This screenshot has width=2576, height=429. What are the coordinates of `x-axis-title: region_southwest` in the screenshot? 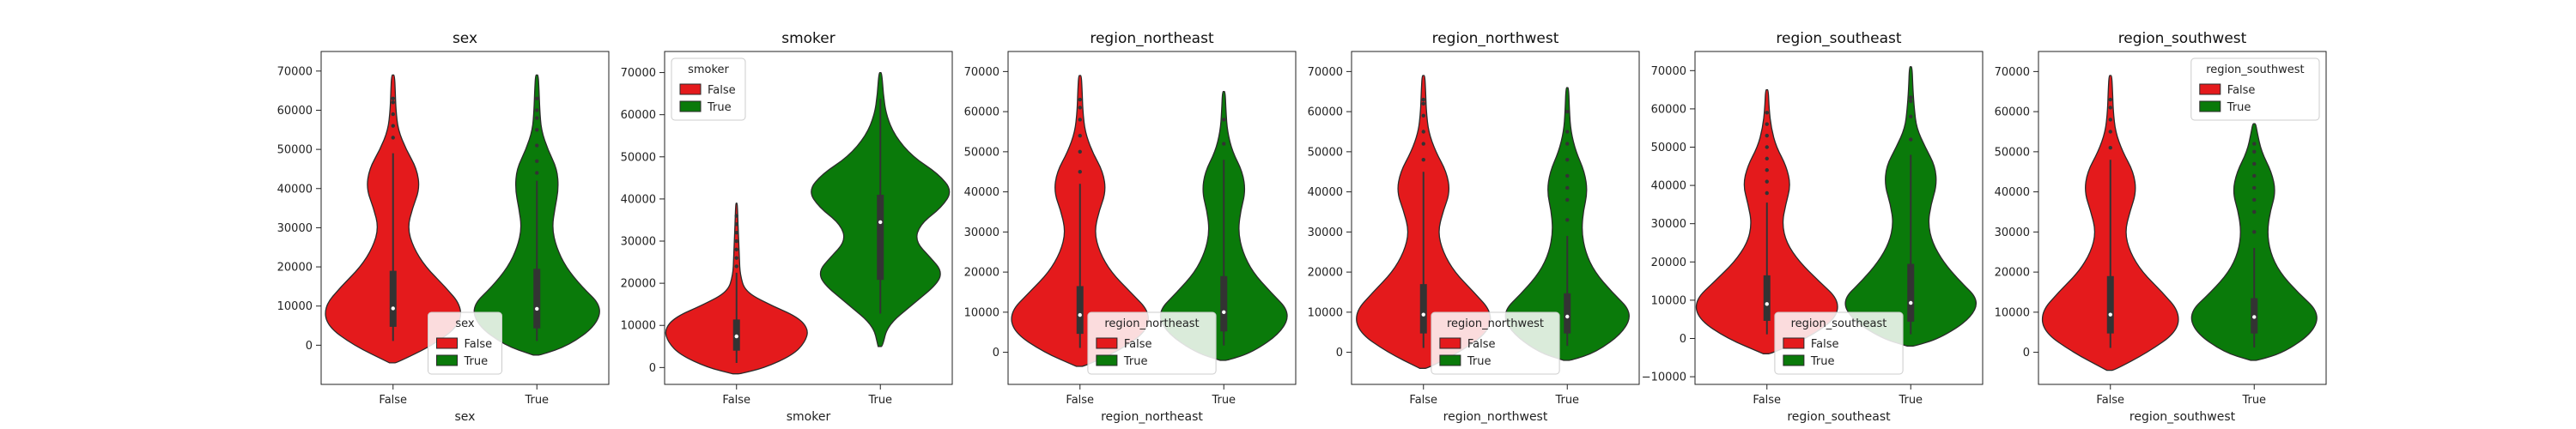 It's located at (2182, 417).